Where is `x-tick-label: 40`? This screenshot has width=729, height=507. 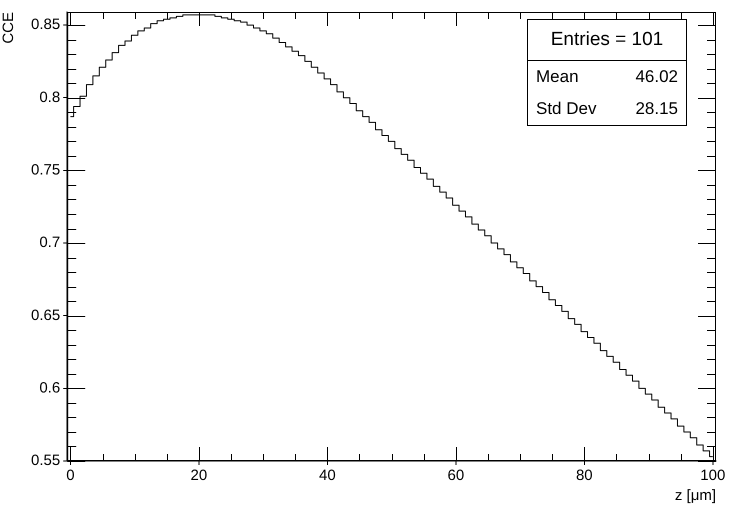
x-tick-label: 40 is located at coordinates (327, 475).